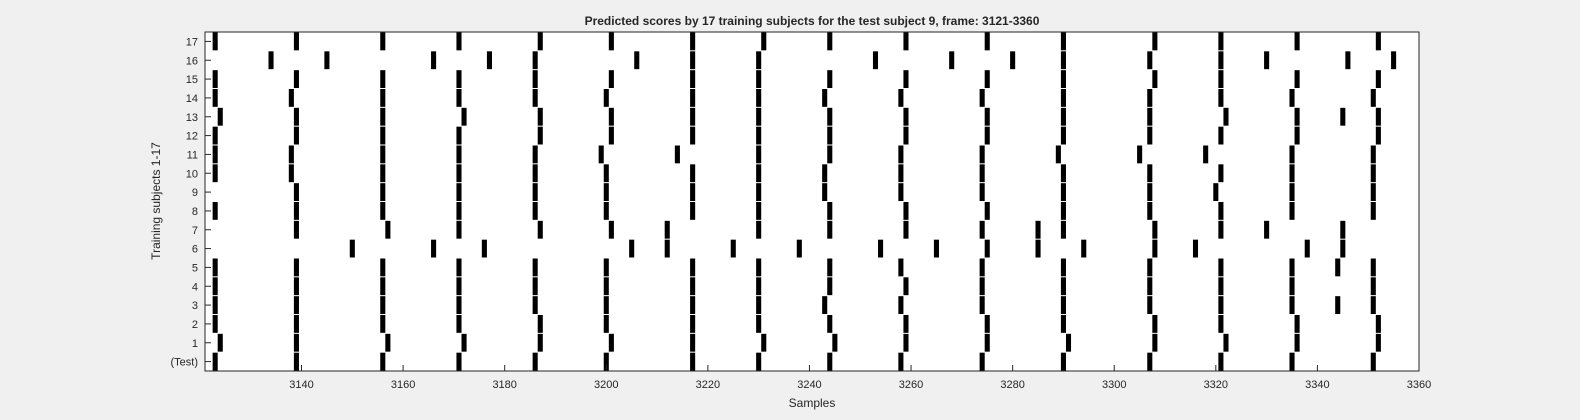  Describe the element at coordinates (1114, 385) in the screenshot. I see `x-tick-label: 3300` at that location.